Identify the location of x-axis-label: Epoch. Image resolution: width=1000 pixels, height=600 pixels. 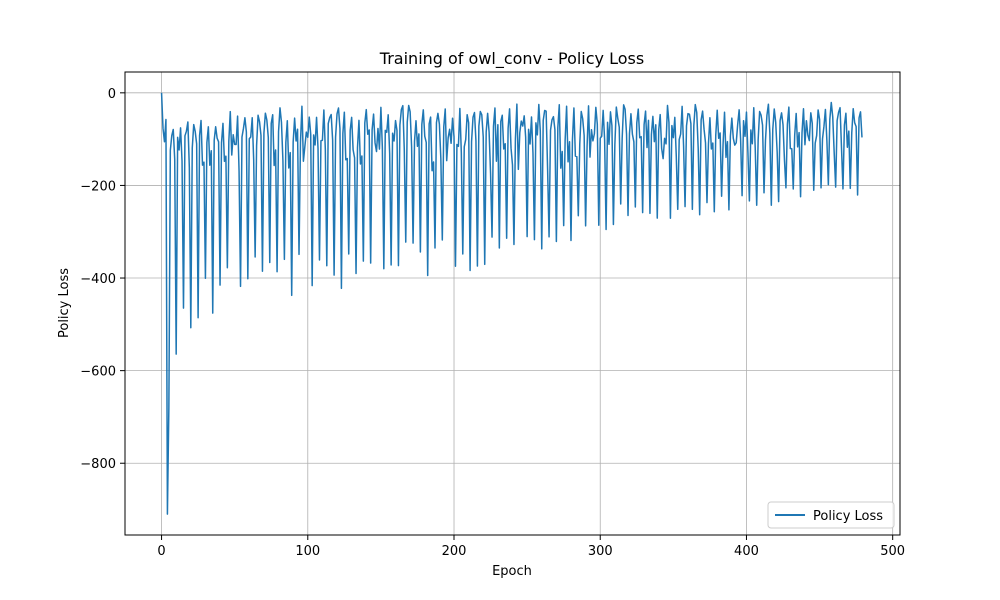
(512, 571).